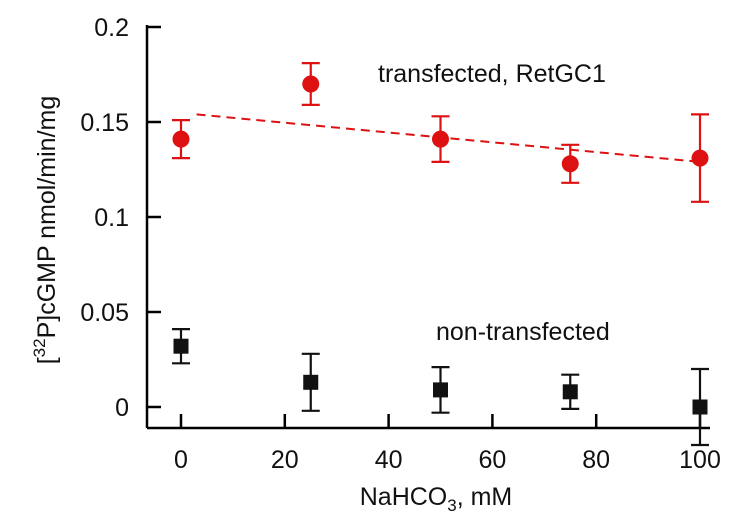 The width and height of the screenshot is (733, 522). I want to click on transfected-fit-line, so click(448, 138).